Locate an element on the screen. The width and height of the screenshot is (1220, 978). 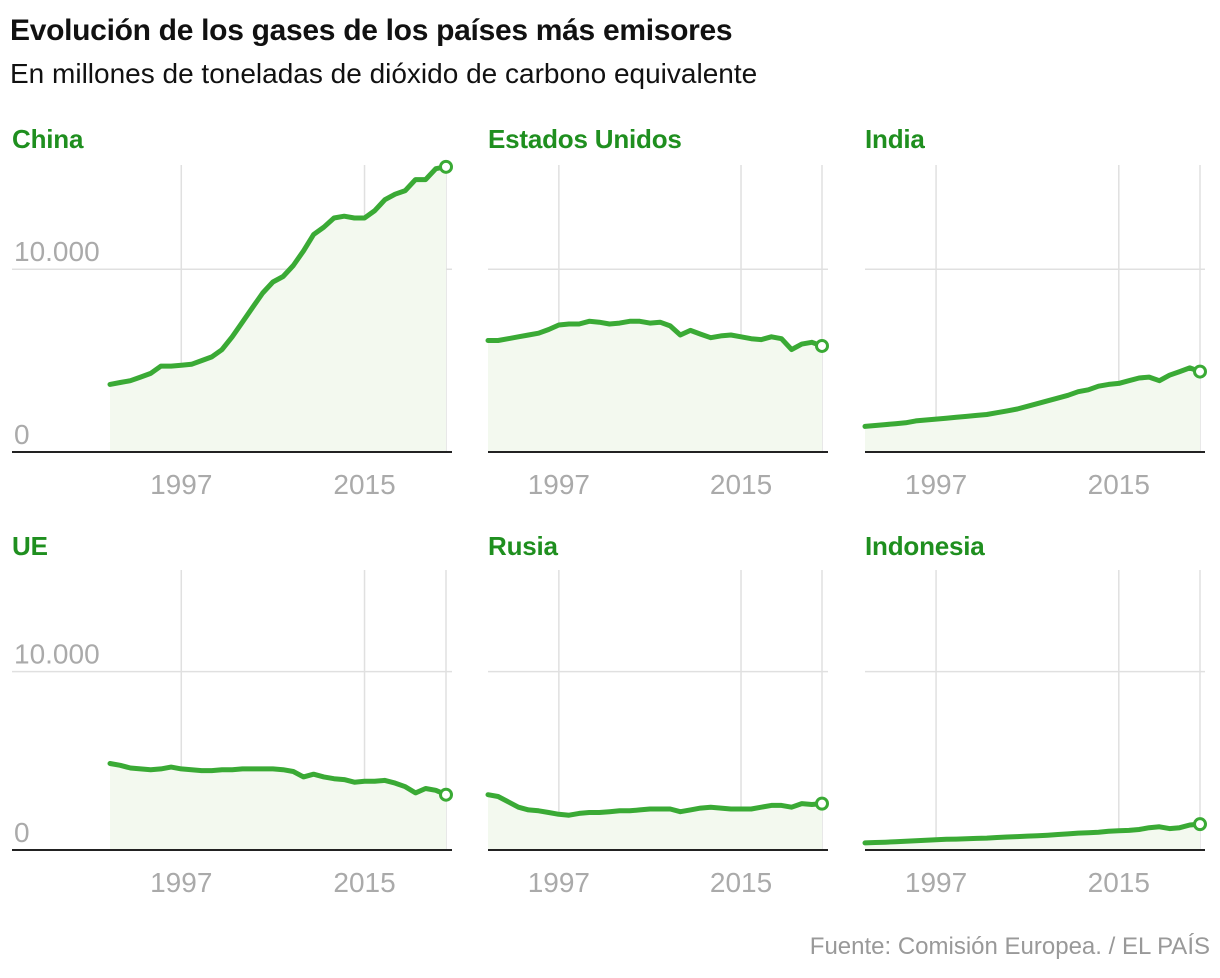
china-ytick-label-1: 10.000 is located at coordinates (57, 251).